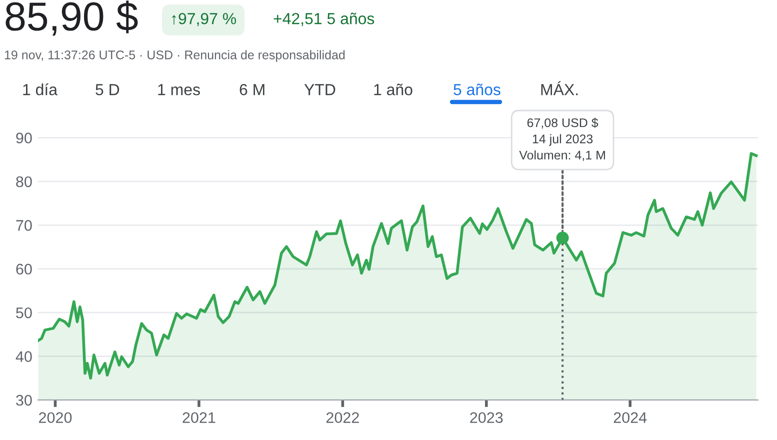  Describe the element at coordinates (320, 90) in the screenshot. I see `text: YTD` at that location.